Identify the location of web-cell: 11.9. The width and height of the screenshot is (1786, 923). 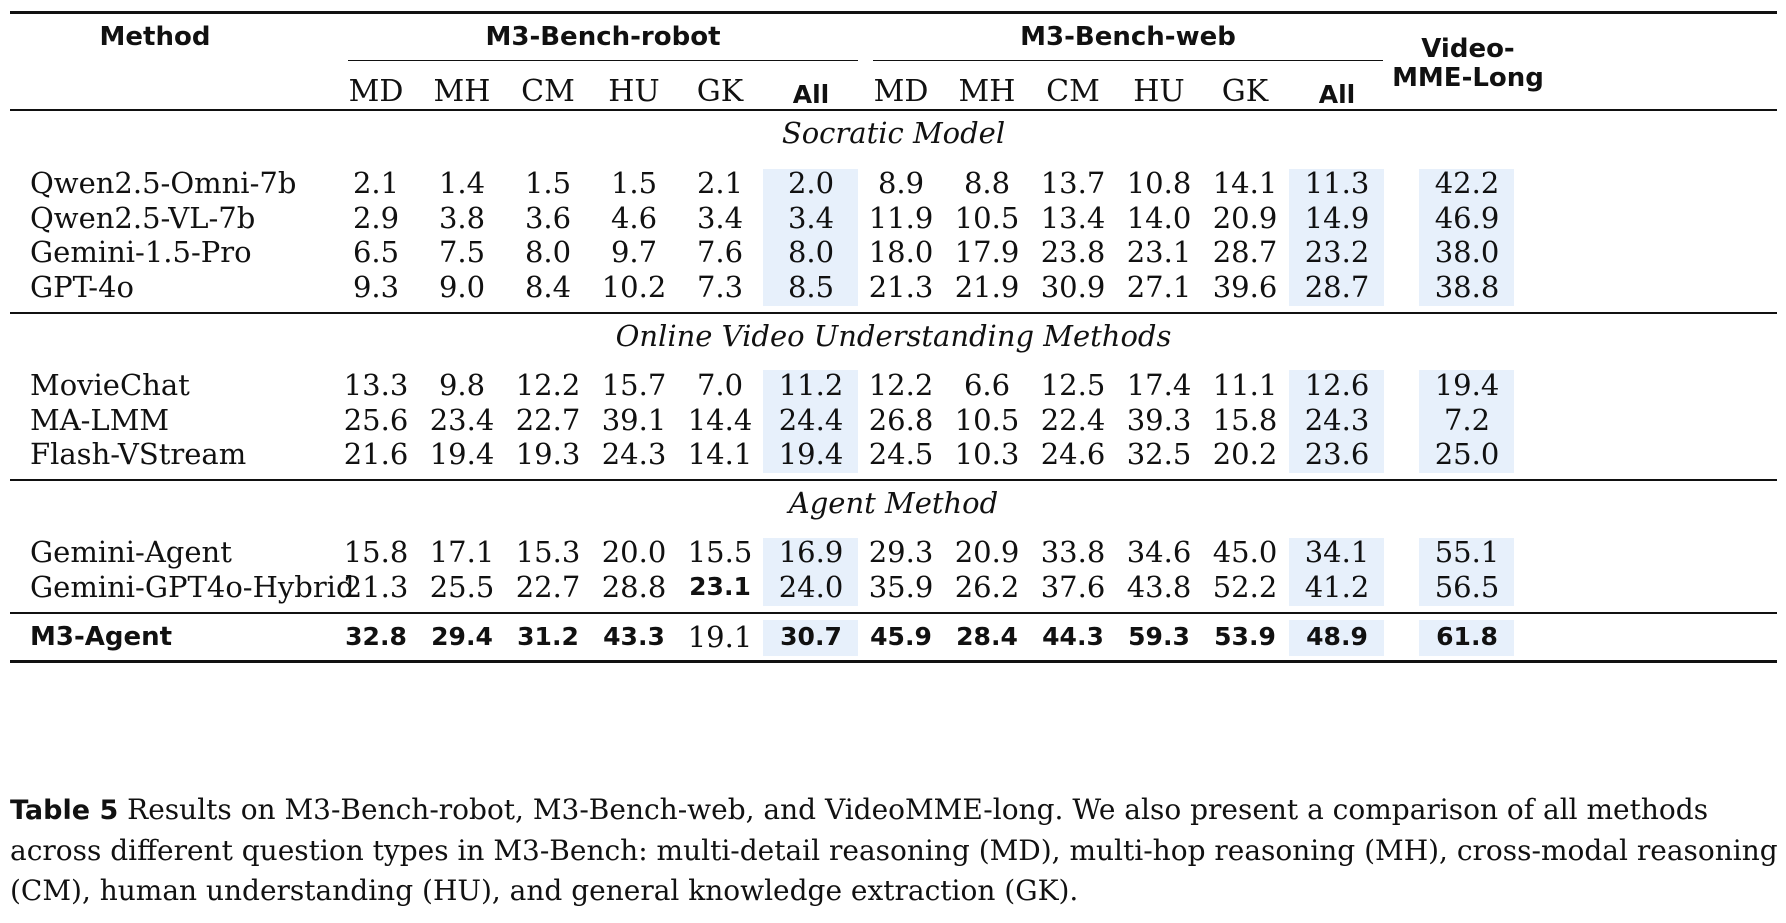
(901, 218).